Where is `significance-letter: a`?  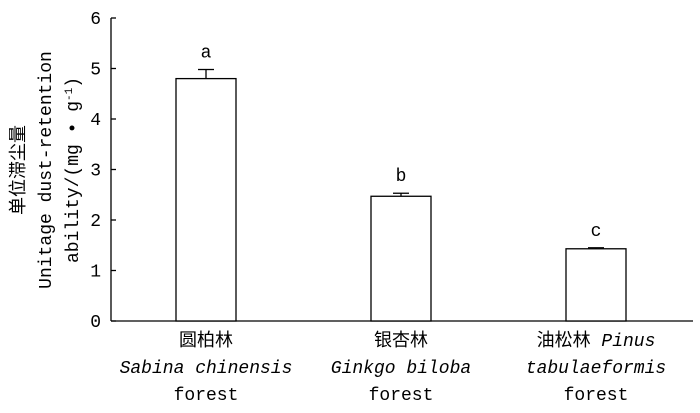 significance-letter: a is located at coordinates (206, 54).